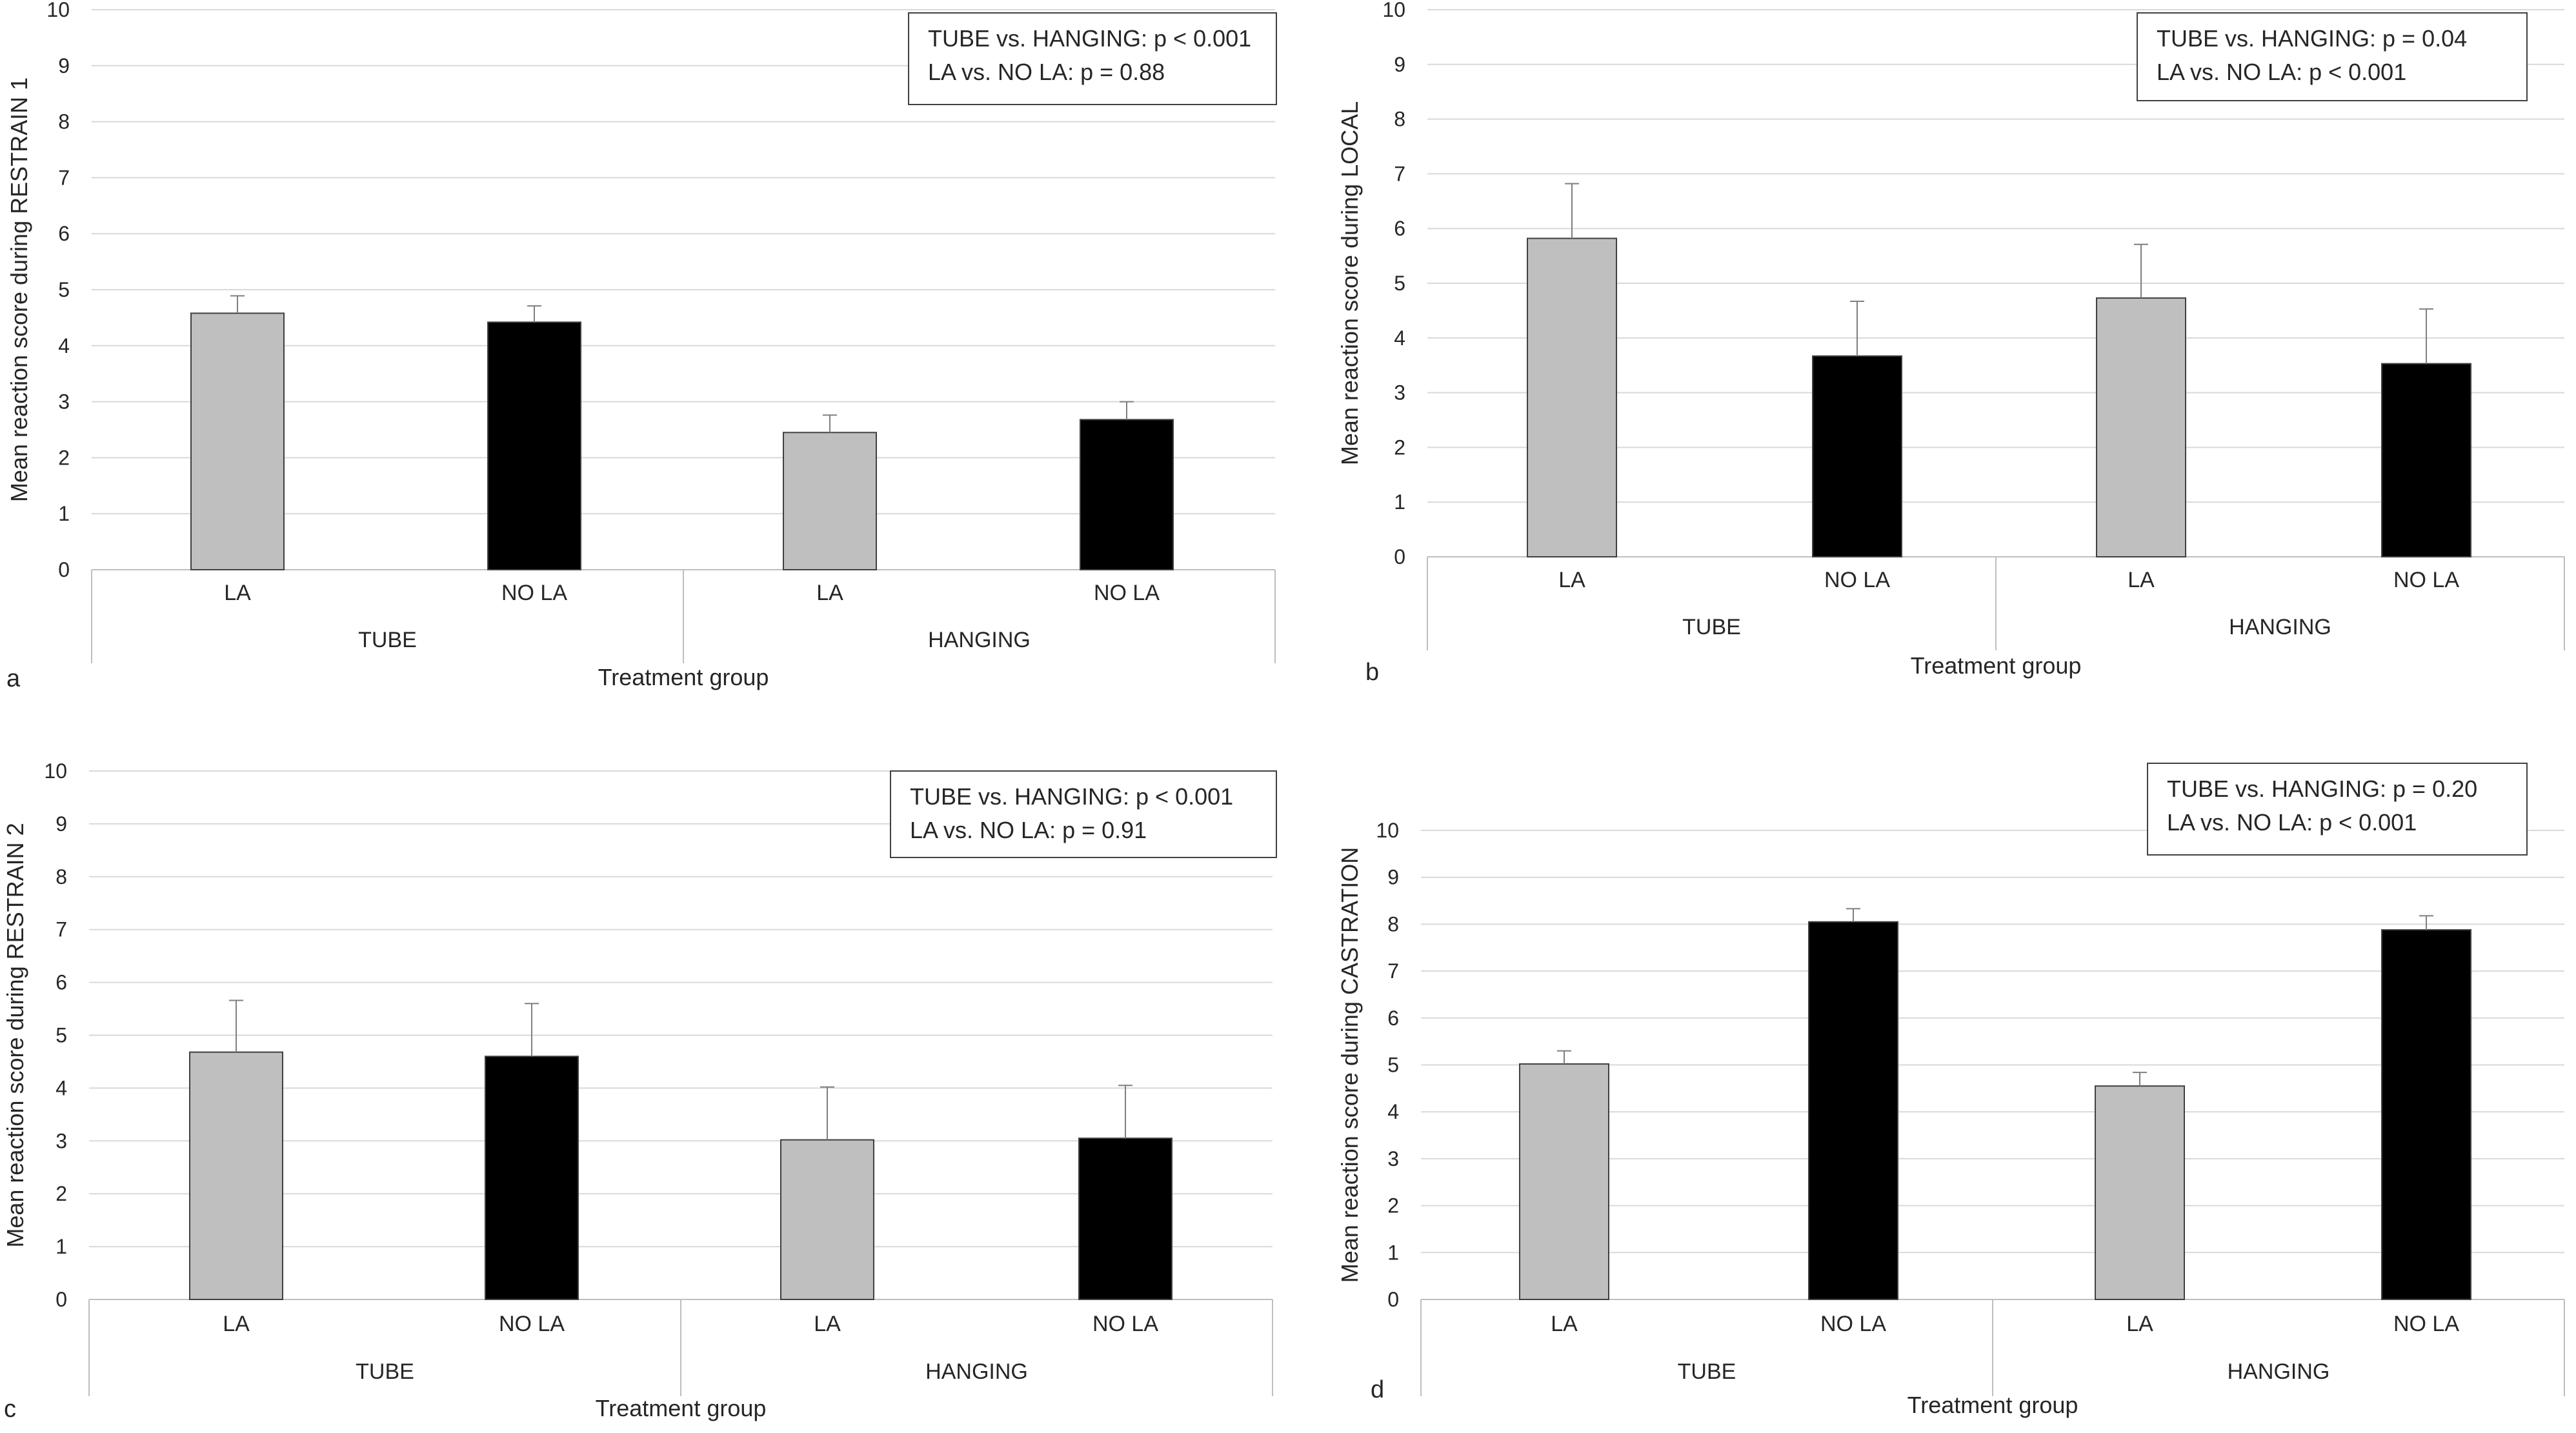  I want to click on panel-letter: d, so click(1377, 1389).